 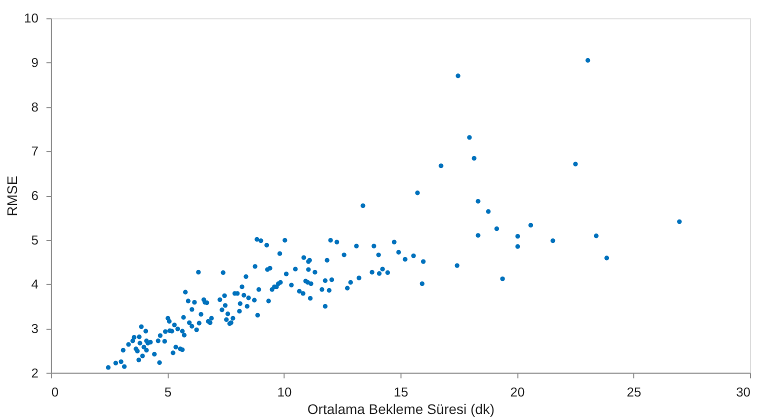 I want to click on x-tick-label: 15, so click(x=401, y=392).